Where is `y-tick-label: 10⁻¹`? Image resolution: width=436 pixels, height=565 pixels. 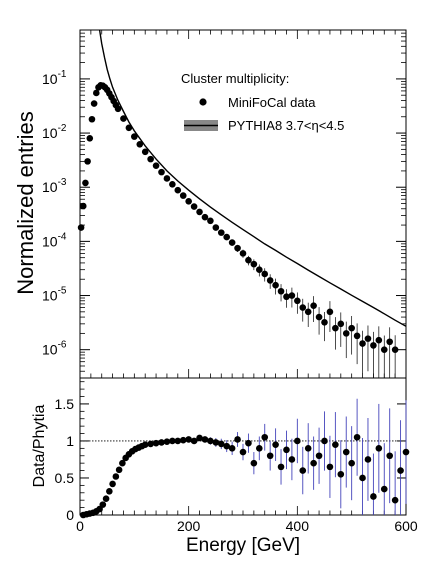 y-tick-label: 10⁻¹ is located at coordinates (54, 78).